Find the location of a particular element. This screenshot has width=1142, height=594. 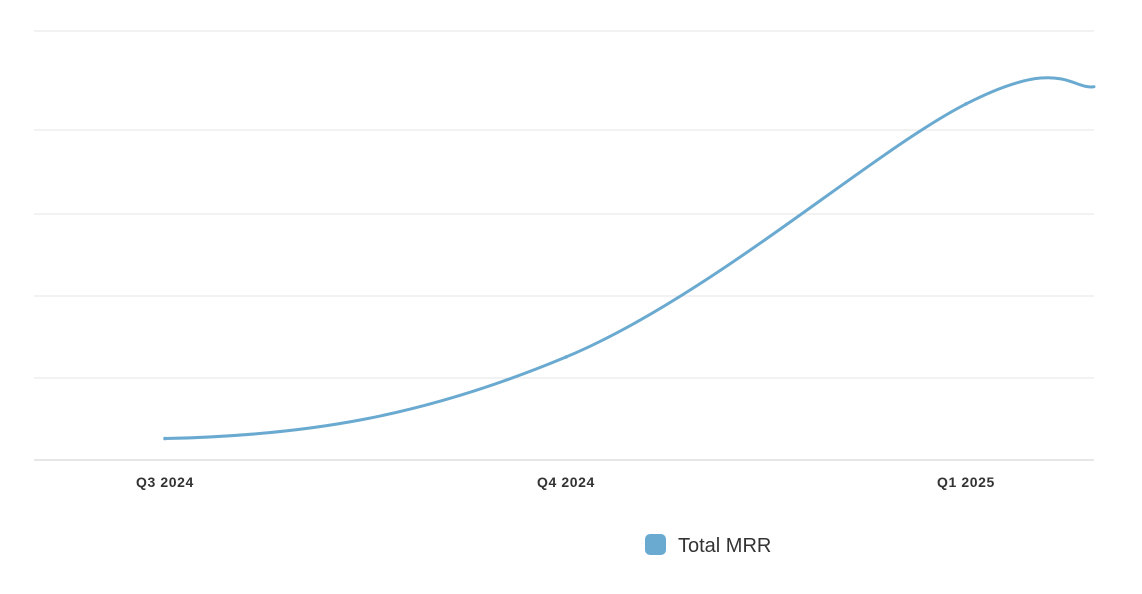

x-tick-label: Q4 2024 is located at coordinates (566, 482).